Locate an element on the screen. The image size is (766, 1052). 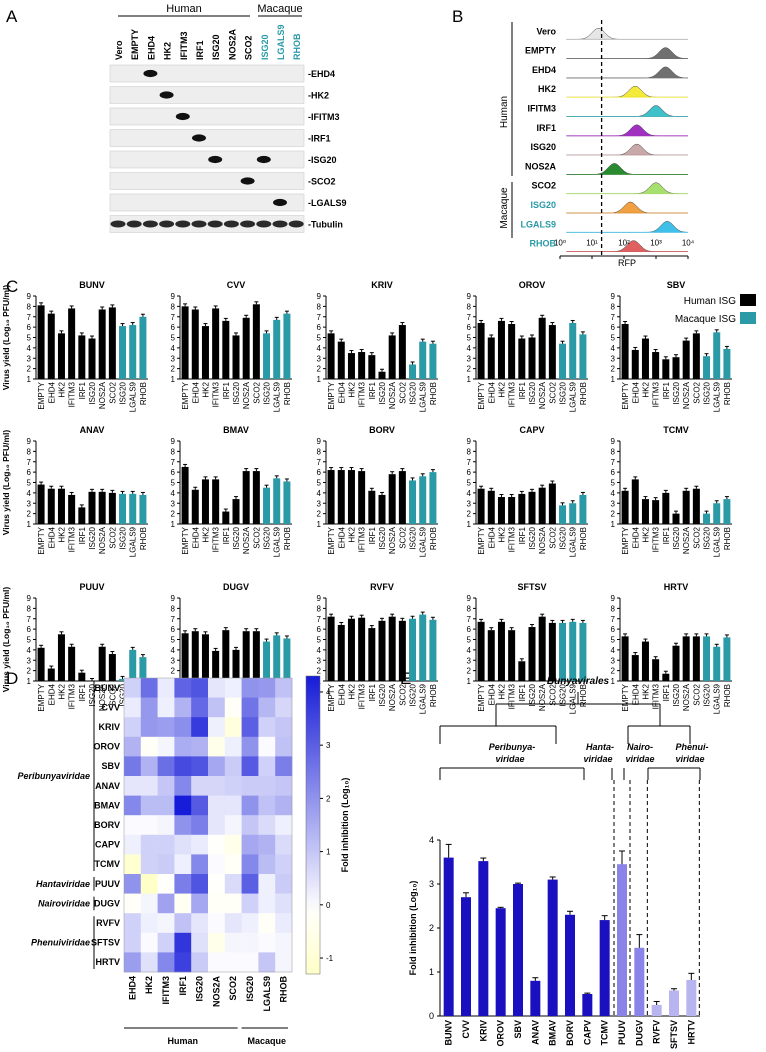
panel-letter-d: D is located at coordinates (12, 678).